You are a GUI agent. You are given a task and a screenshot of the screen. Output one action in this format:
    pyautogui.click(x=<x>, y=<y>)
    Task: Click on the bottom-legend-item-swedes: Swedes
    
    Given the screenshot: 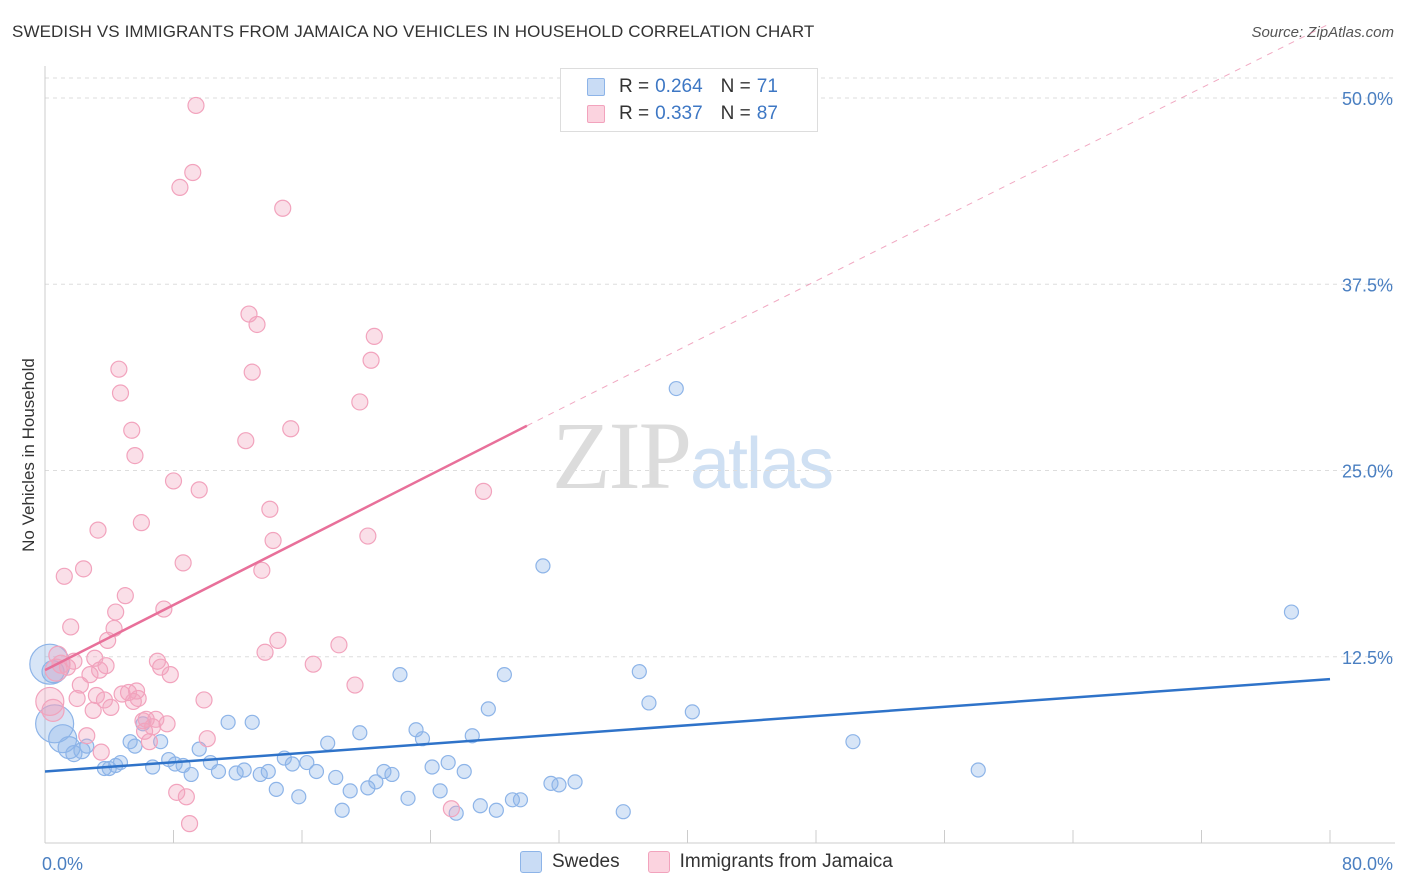 What is the action you would take?
    pyautogui.click(x=570, y=862)
    